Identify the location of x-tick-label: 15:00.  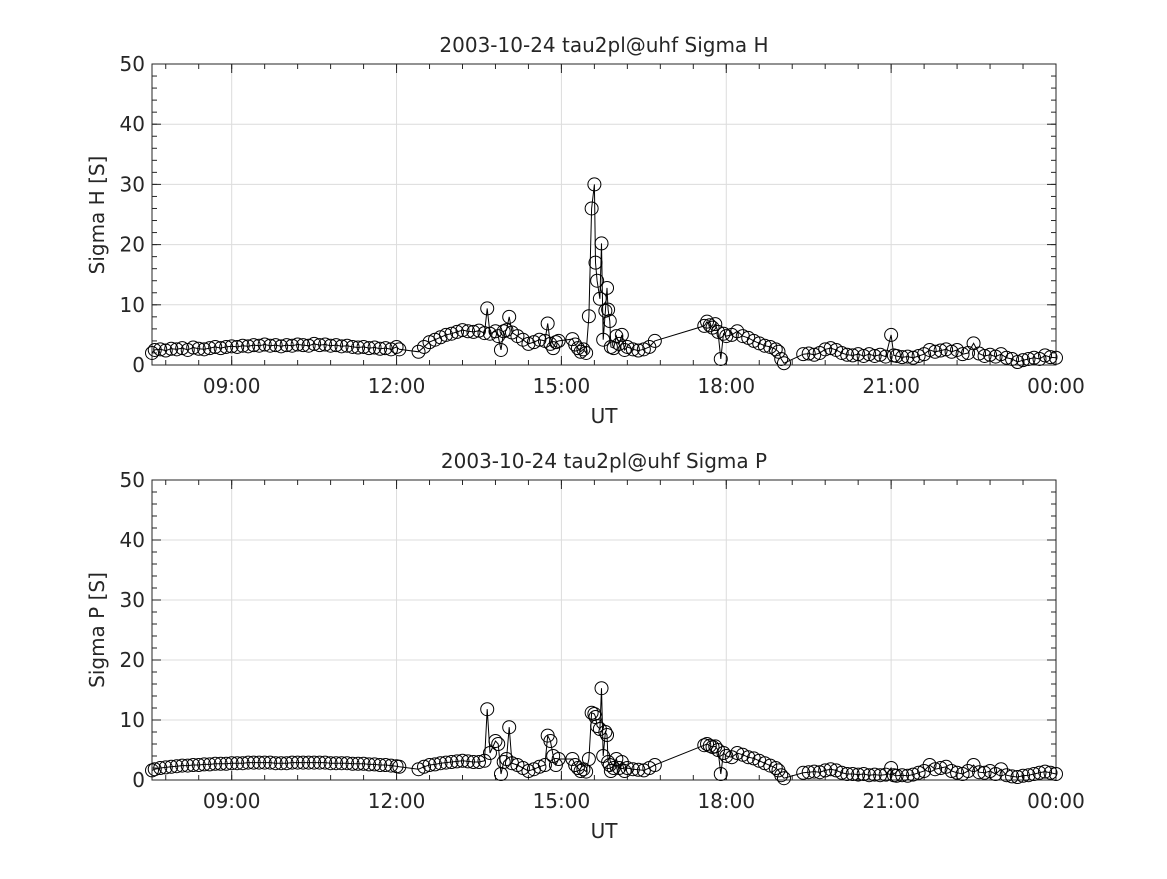
(562, 801).